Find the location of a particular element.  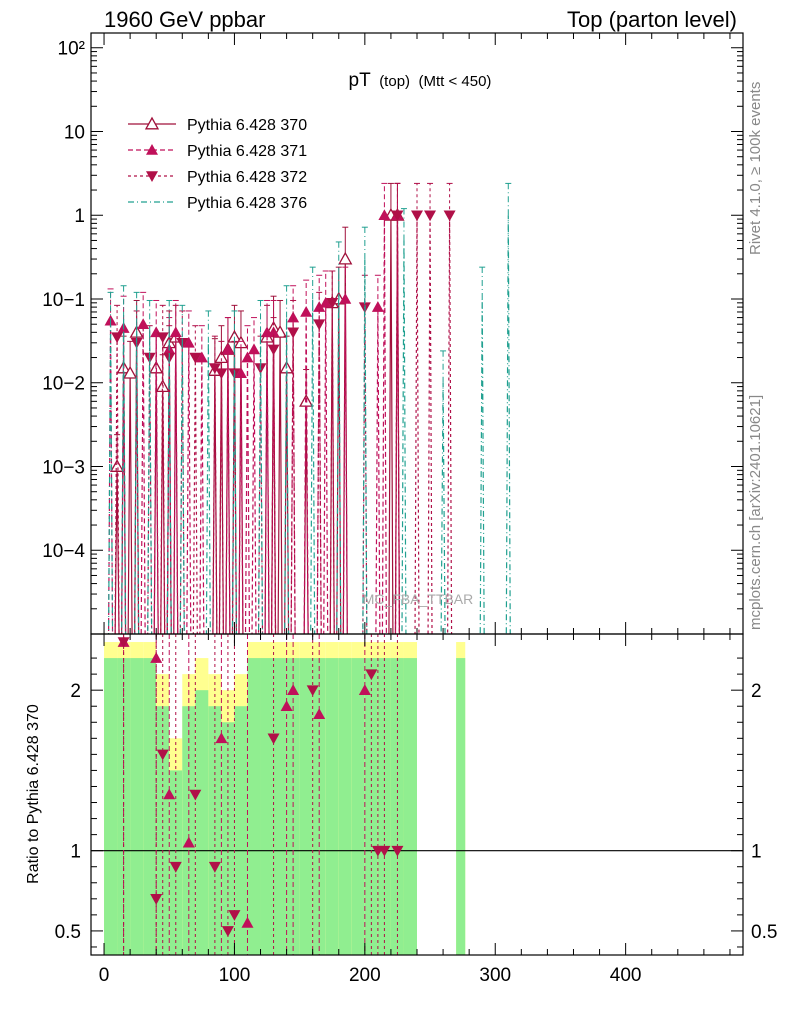

energy-label: 1960 GeV ppbar is located at coordinates (184, 19).